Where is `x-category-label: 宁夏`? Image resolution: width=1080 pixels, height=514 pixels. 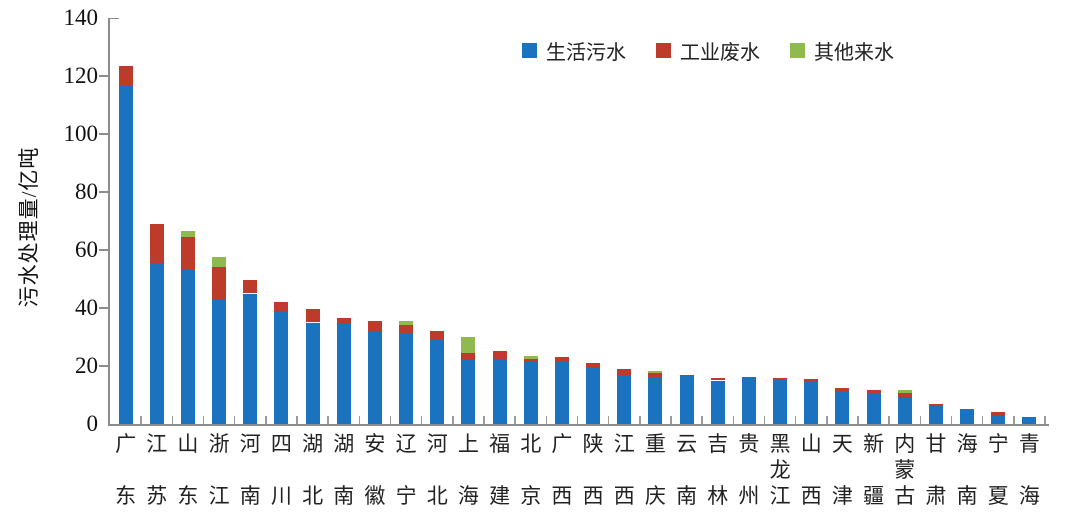
x-category-label: 宁夏 is located at coordinates (998, 470).